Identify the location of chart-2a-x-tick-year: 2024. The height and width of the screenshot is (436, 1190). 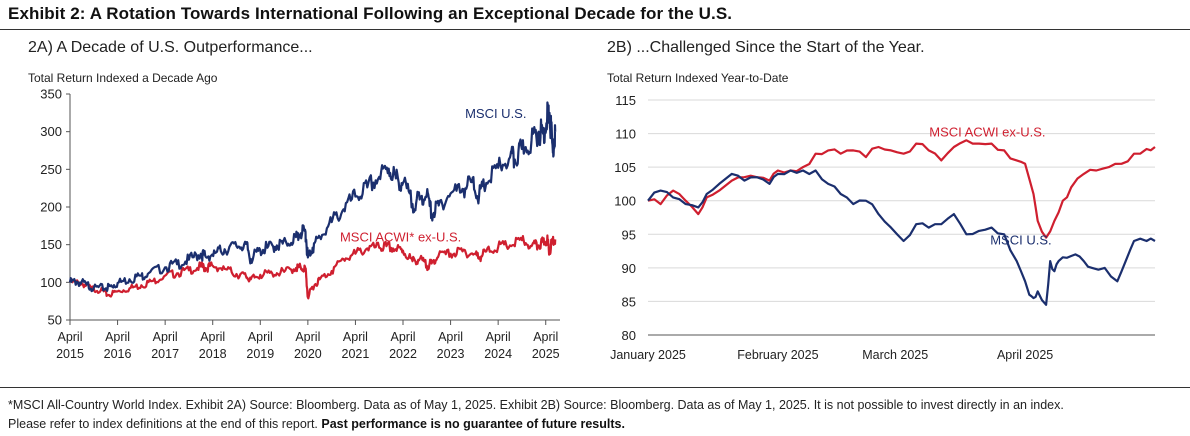
(498, 354).